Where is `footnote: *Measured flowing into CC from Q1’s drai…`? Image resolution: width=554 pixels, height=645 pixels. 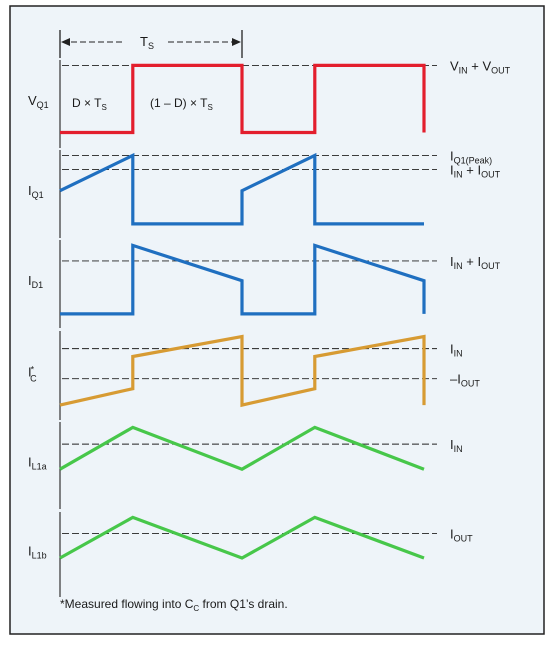 footnote: *Measured flowing into CC from Q1’s drai… is located at coordinates (174, 605).